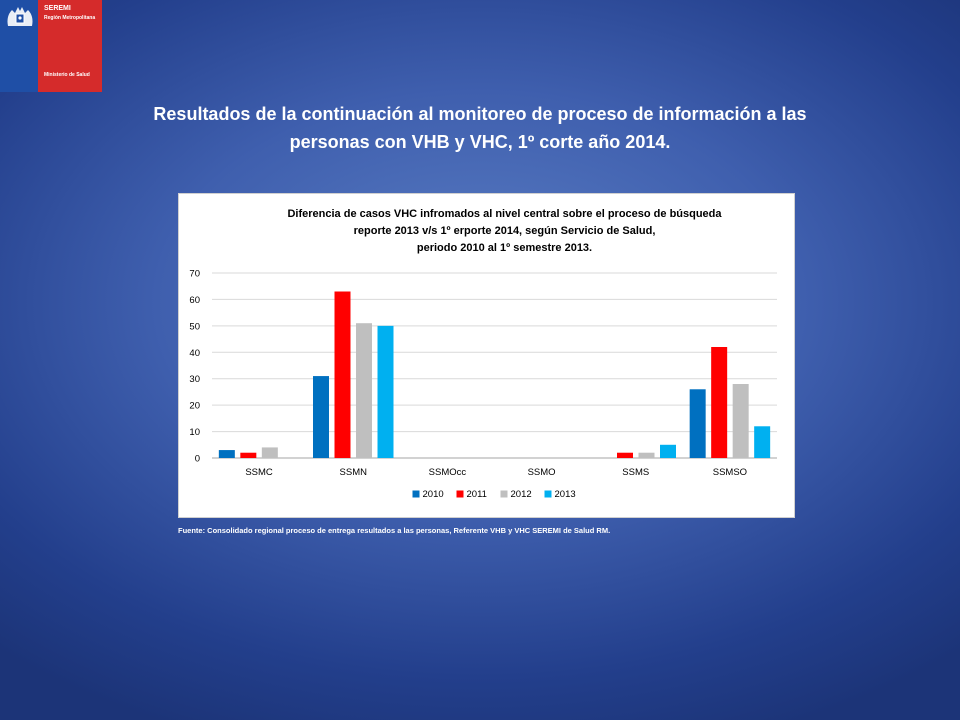  What do you see at coordinates (194, 326) in the screenshot?
I see `y-tick-label: 50` at bounding box center [194, 326].